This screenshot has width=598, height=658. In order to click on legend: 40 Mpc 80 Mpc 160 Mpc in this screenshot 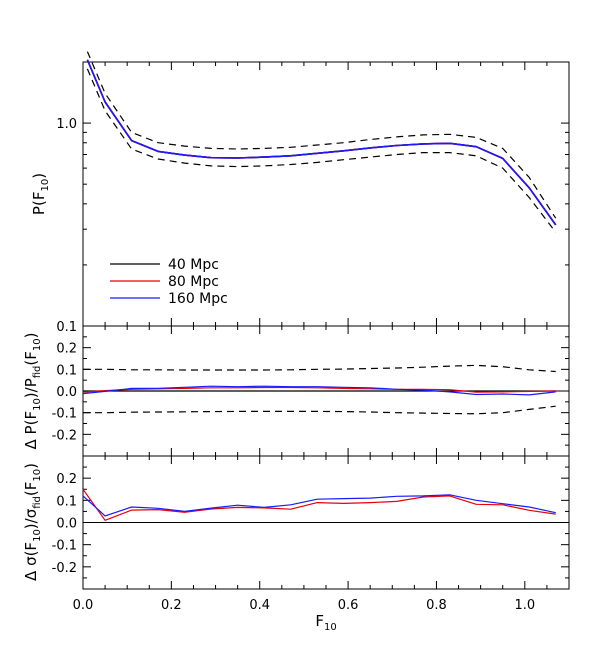, I will do `click(169, 282)`.